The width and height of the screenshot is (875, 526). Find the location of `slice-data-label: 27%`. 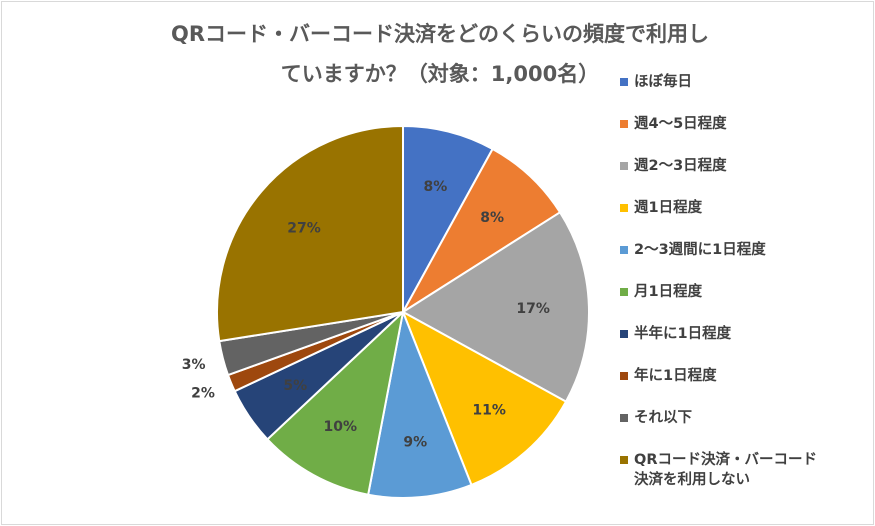

slice-data-label: 27% is located at coordinates (304, 228).